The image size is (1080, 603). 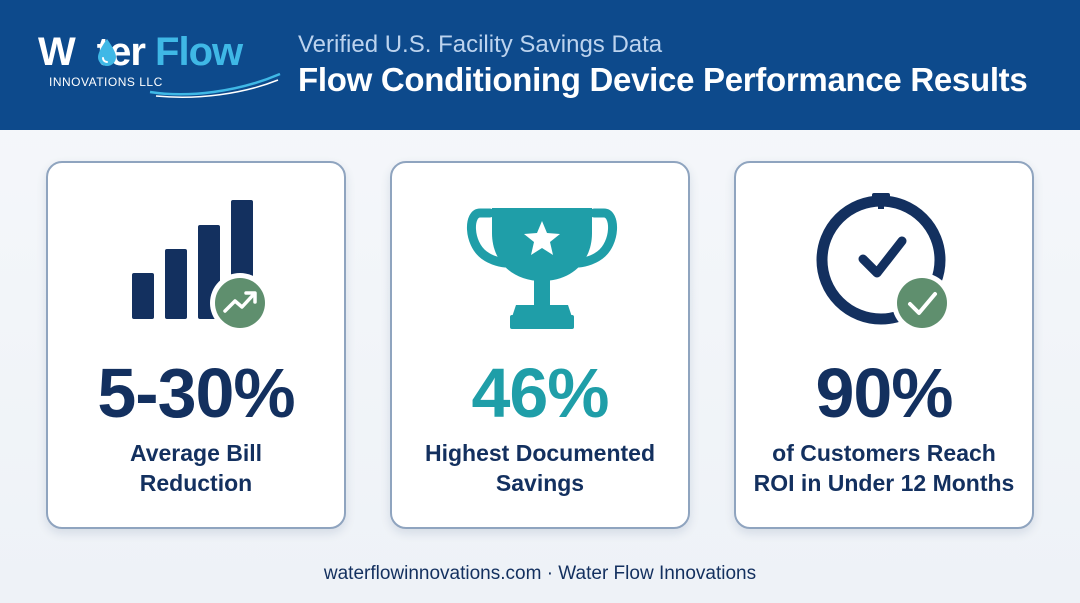 I want to click on stat-label: Average Bill Reduction, so click(x=196, y=468).